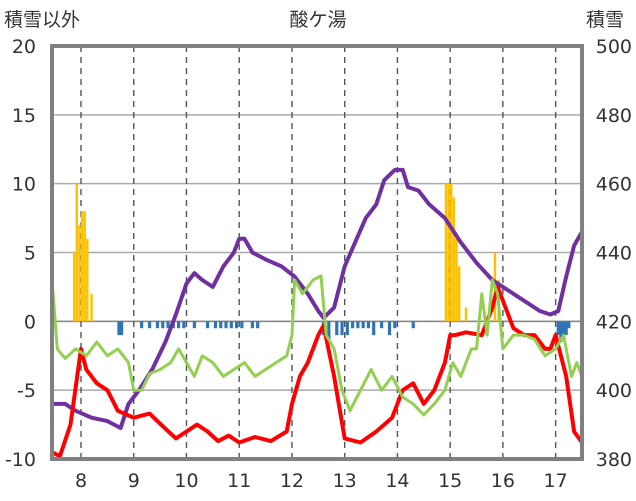  Describe the element at coordinates (605, 20) in the screenshot. I see `y-right-axis-label: 積雪` at that location.